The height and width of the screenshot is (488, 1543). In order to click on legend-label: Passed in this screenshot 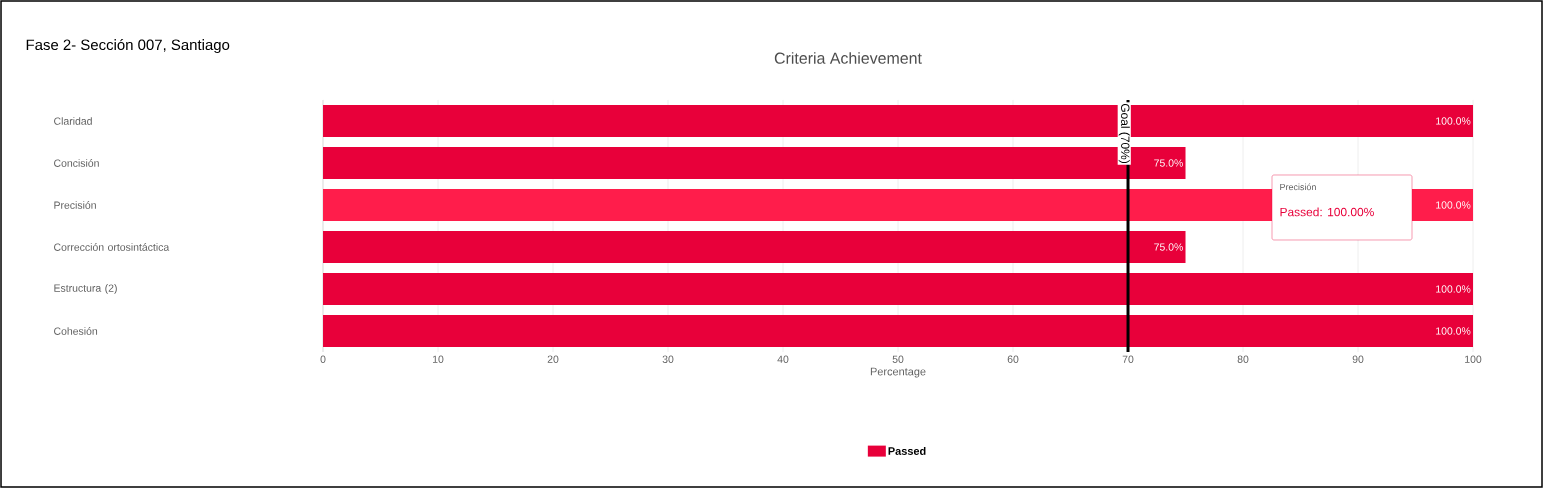, I will do `click(907, 450)`.